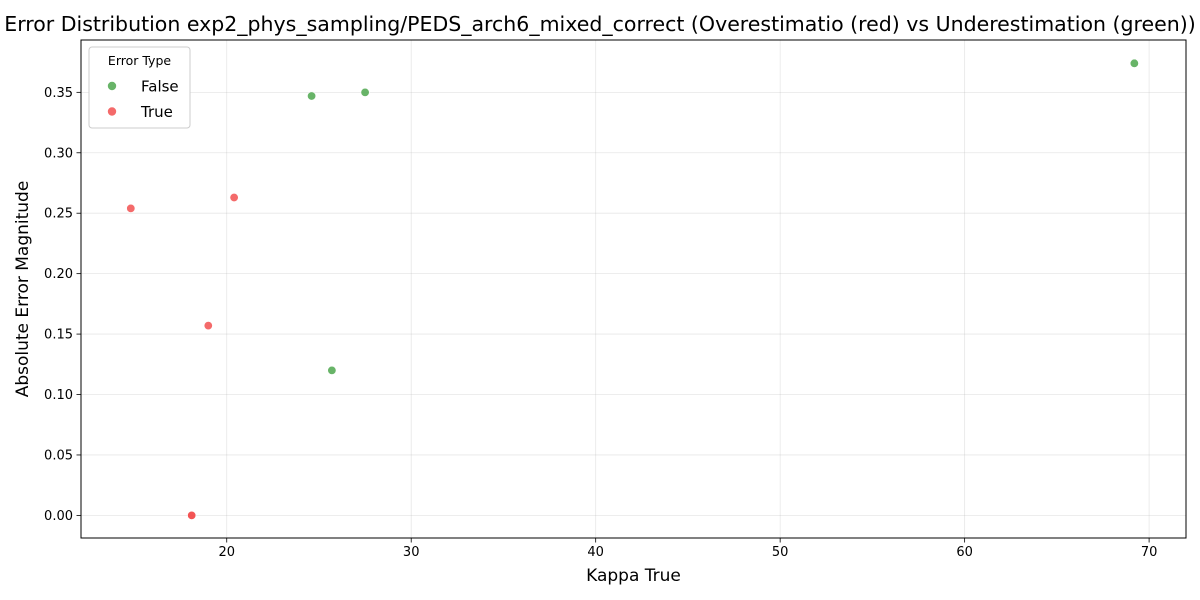  I want to click on legend-label-false: False, so click(160, 87).